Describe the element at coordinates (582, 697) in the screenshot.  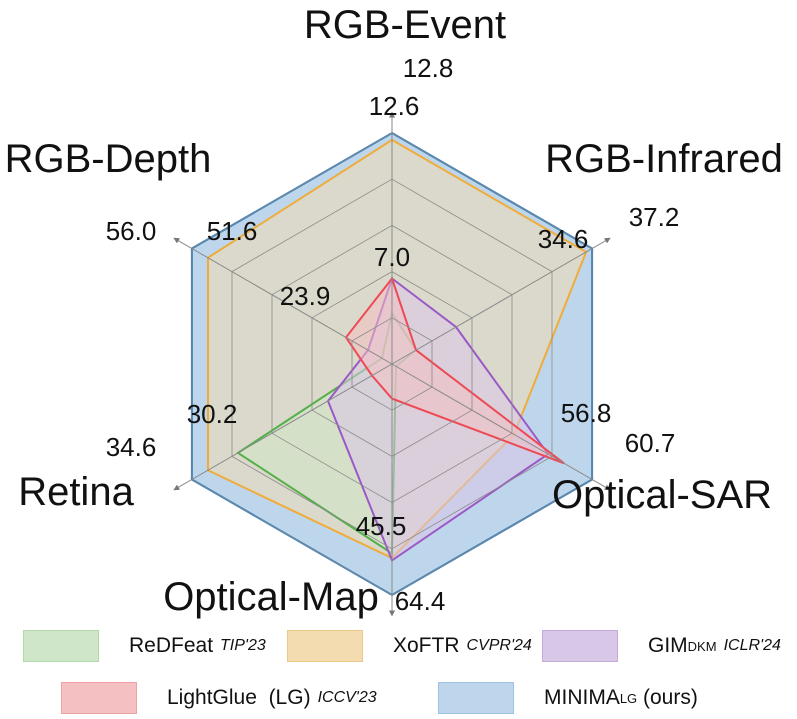
I see `legend-label-minima: MINIMA` at that location.